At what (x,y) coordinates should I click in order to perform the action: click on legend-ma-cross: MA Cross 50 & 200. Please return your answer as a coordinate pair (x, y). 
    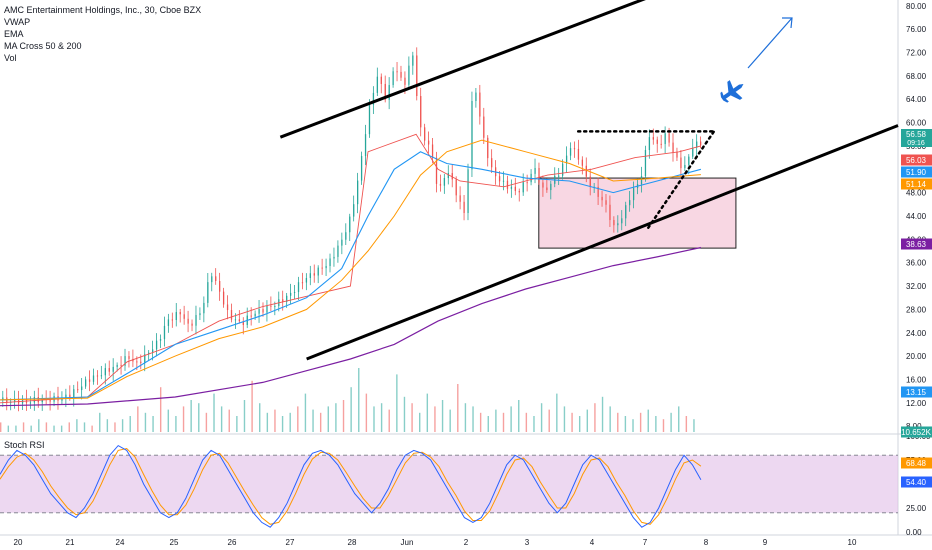
    Looking at the image, I should click on (43, 46).